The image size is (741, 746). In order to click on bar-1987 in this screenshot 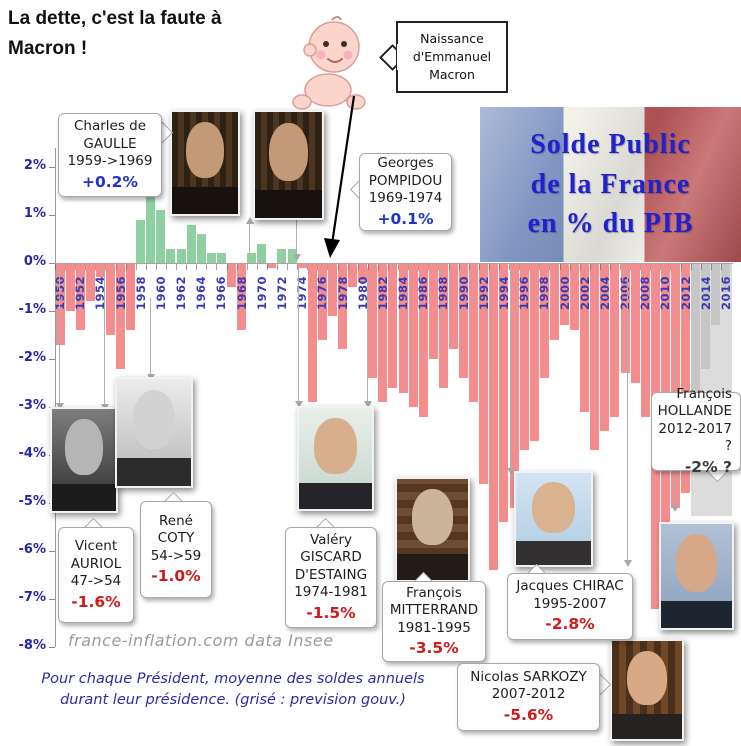, I will do `click(433, 311)`.